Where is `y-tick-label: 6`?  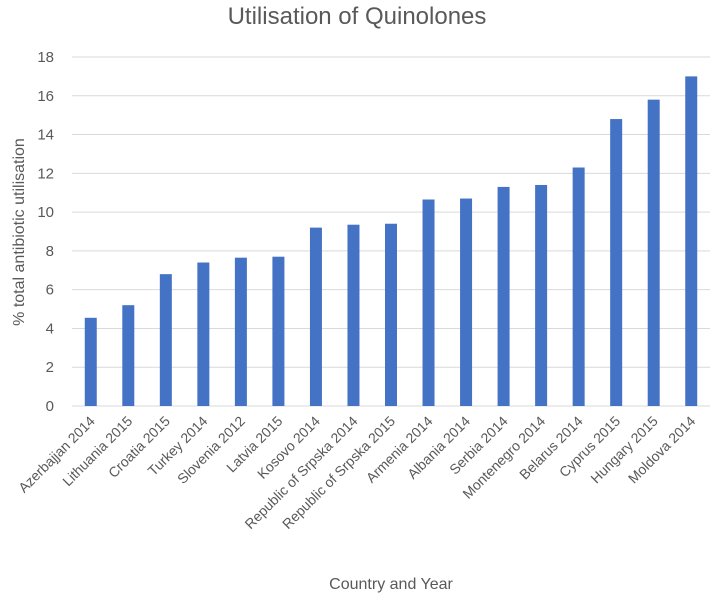 y-tick-label: 6 is located at coordinates (50, 290).